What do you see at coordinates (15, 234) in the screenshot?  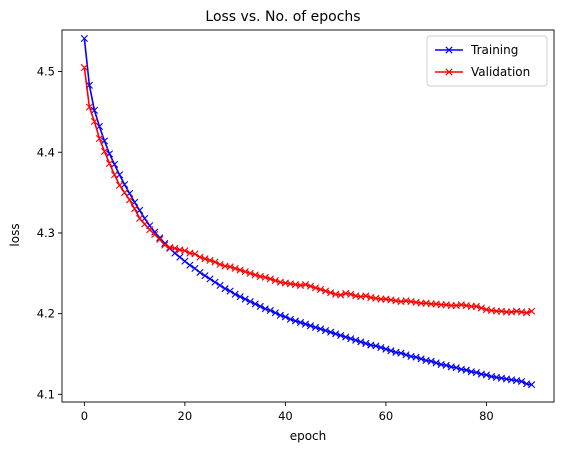 I see `y-axis-label: loss` at bounding box center [15, 234].